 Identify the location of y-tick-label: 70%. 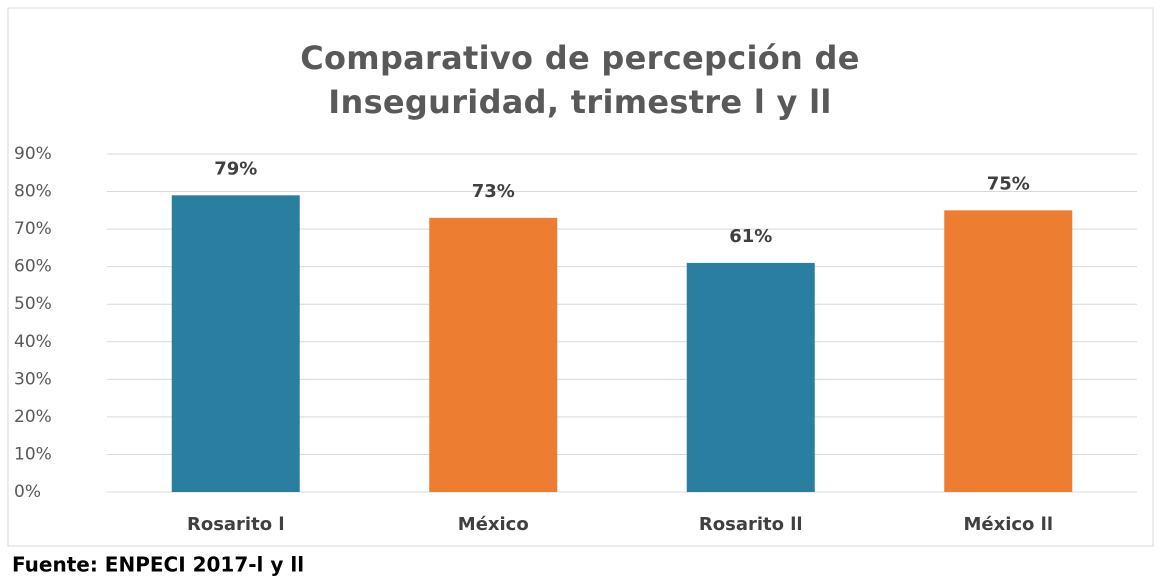
(33, 229).